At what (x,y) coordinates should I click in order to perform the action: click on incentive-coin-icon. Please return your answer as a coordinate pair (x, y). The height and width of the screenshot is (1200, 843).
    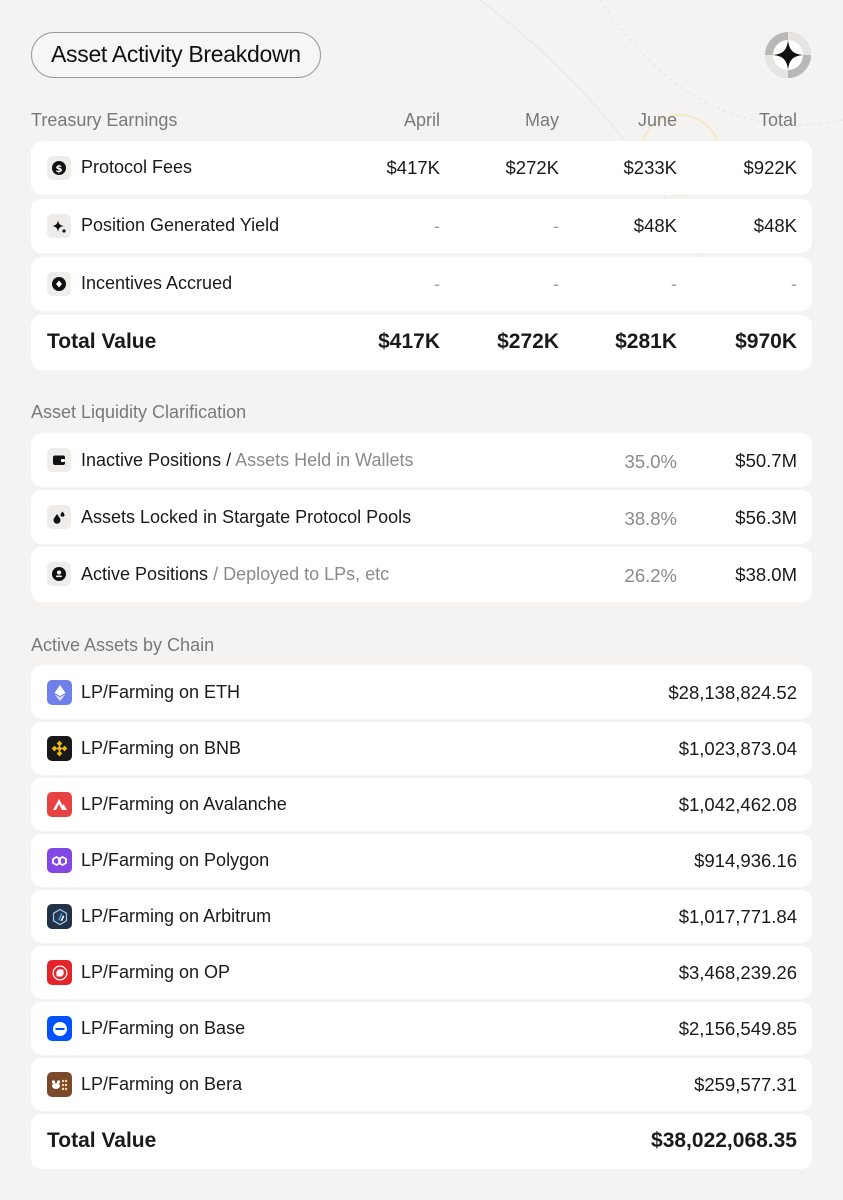
    Looking at the image, I should click on (59, 284).